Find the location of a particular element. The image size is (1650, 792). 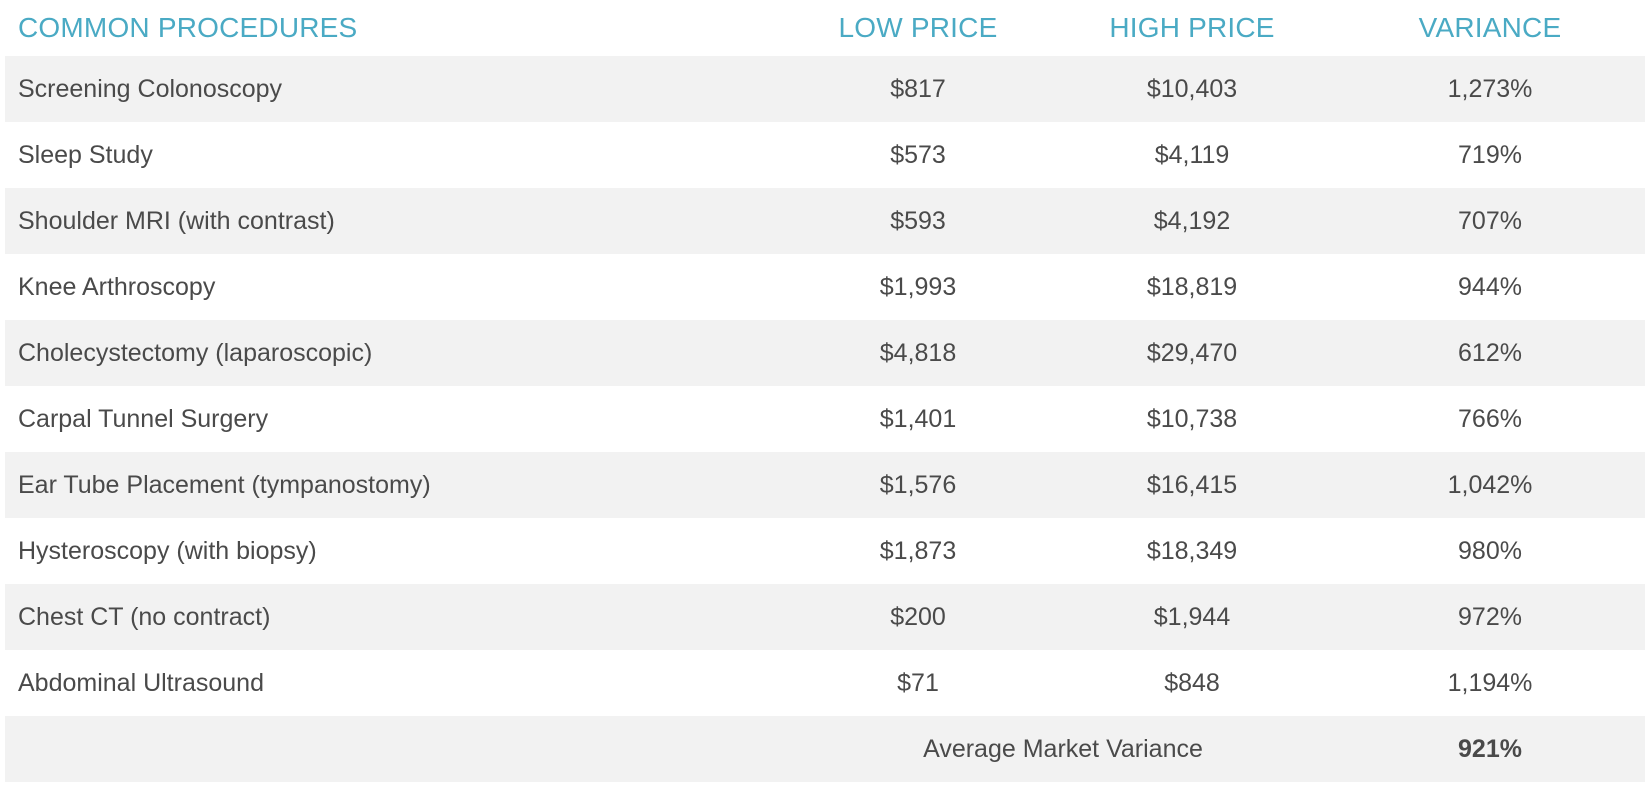

high-price: $10,738 is located at coordinates (1192, 418).